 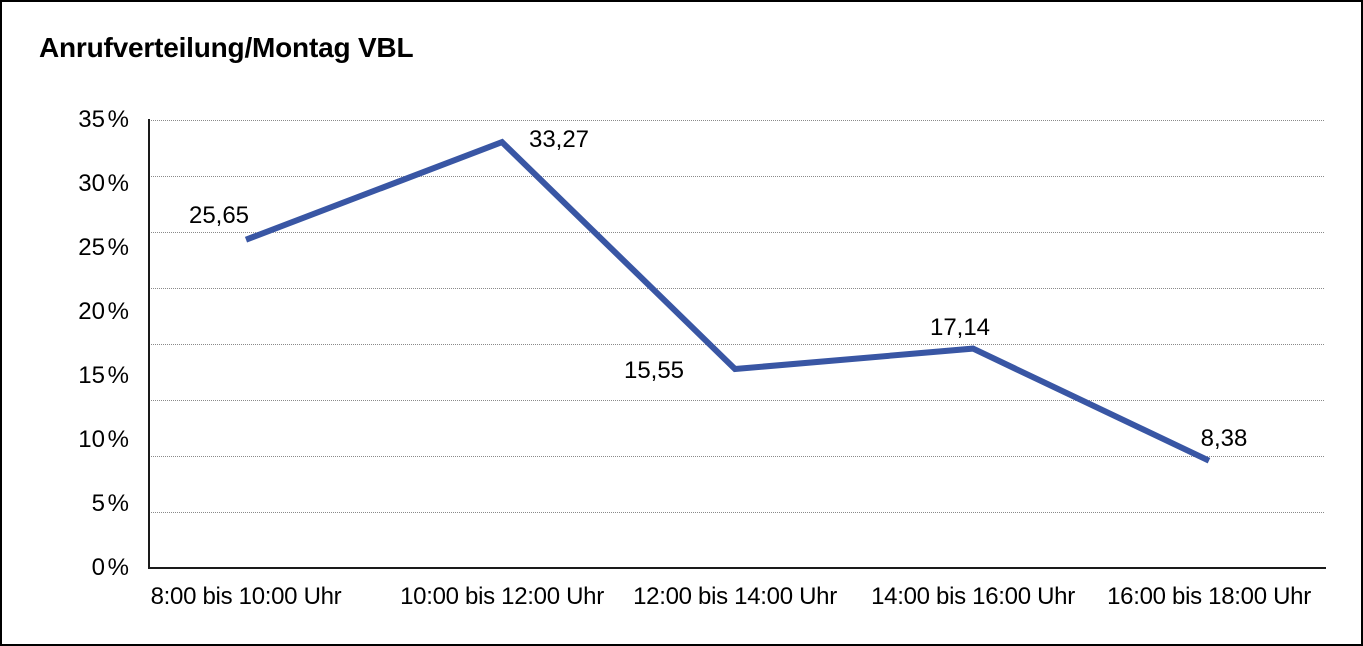 I want to click on x-axis-category-label: 12:00 bis 14:00 Uhr, so click(x=735, y=596).